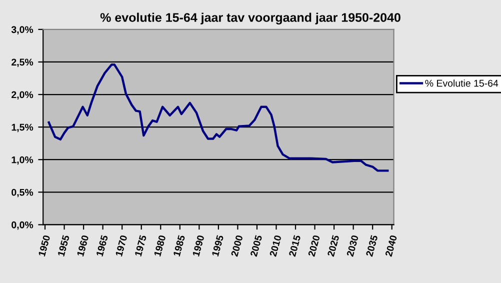 The height and width of the screenshot is (283, 501). I want to click on legend-label: % Evolutie 15-64, so click(461, 83).